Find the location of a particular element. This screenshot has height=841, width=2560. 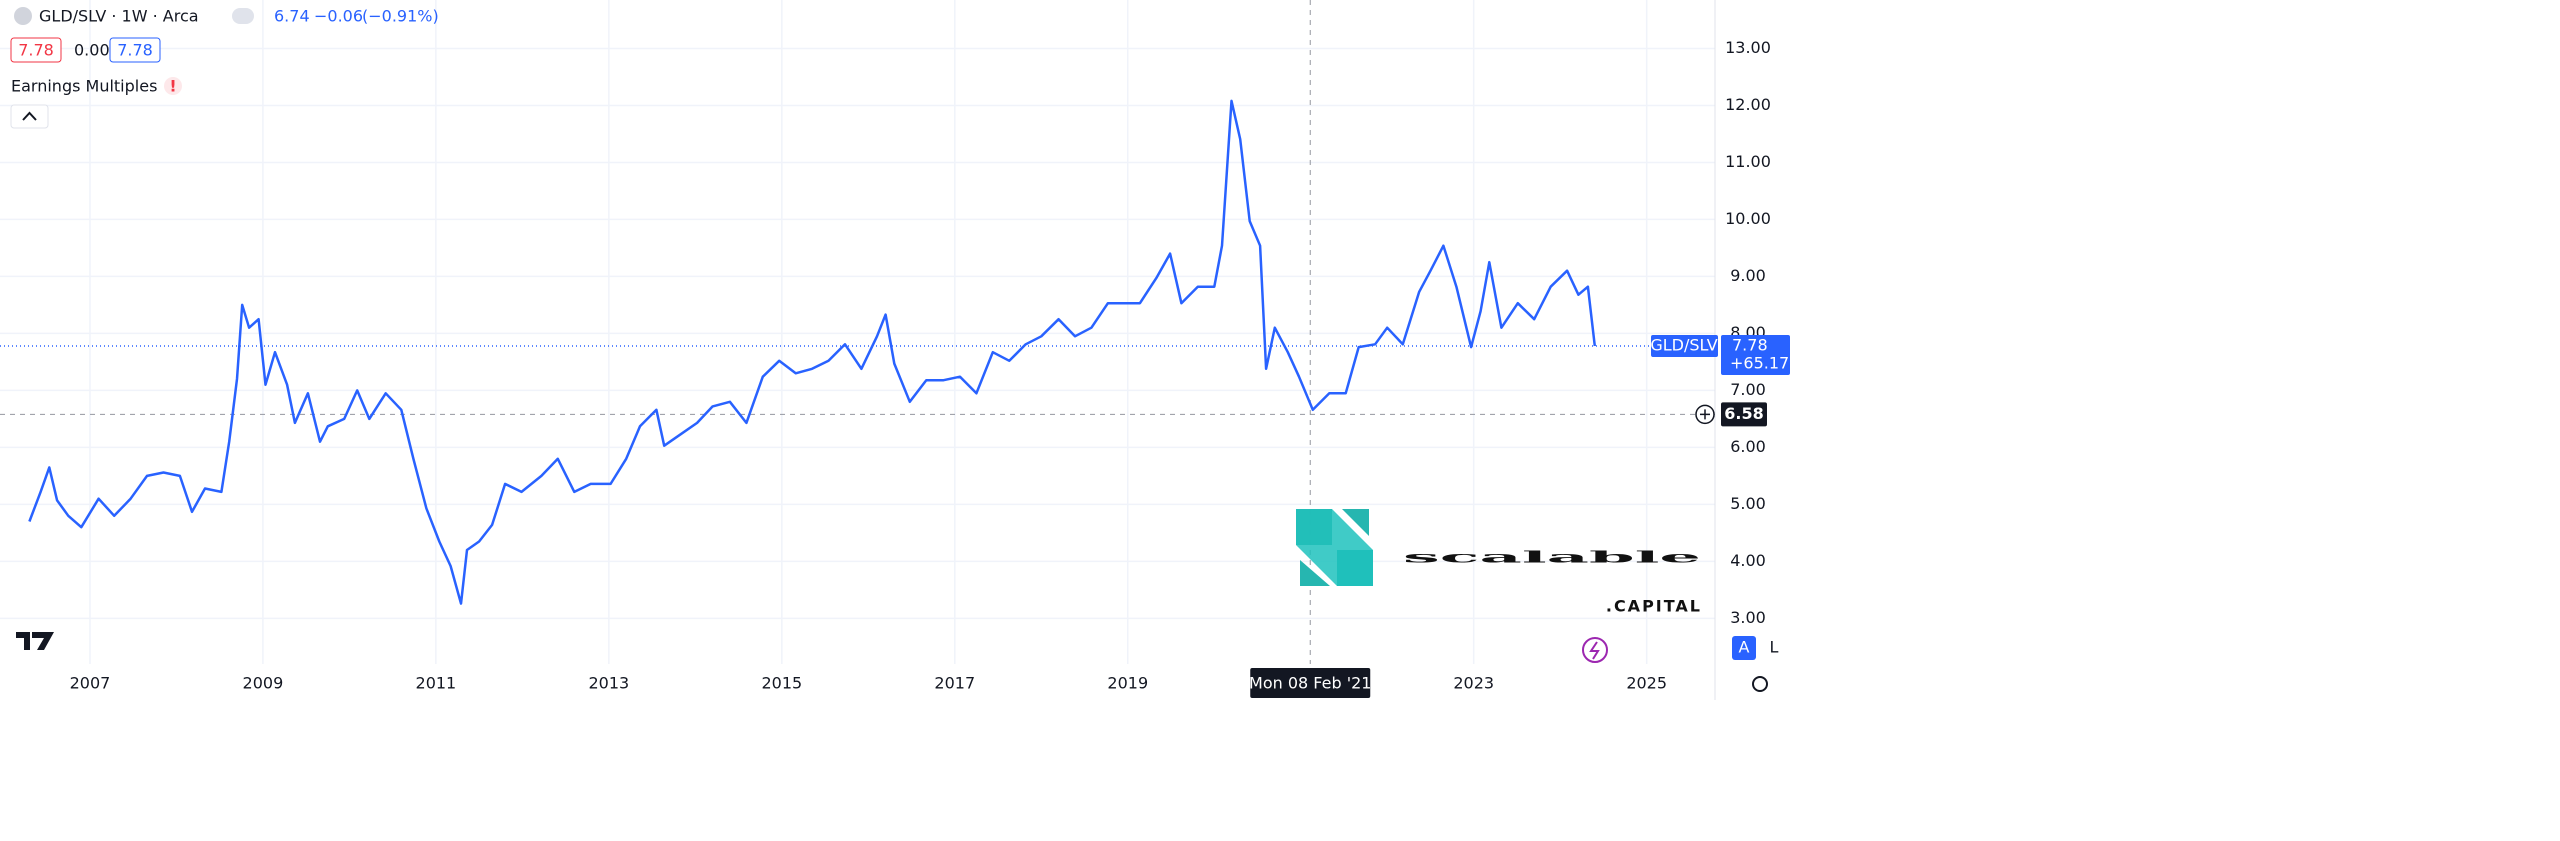

collapse-chevron is located at coordinates (29, 116).